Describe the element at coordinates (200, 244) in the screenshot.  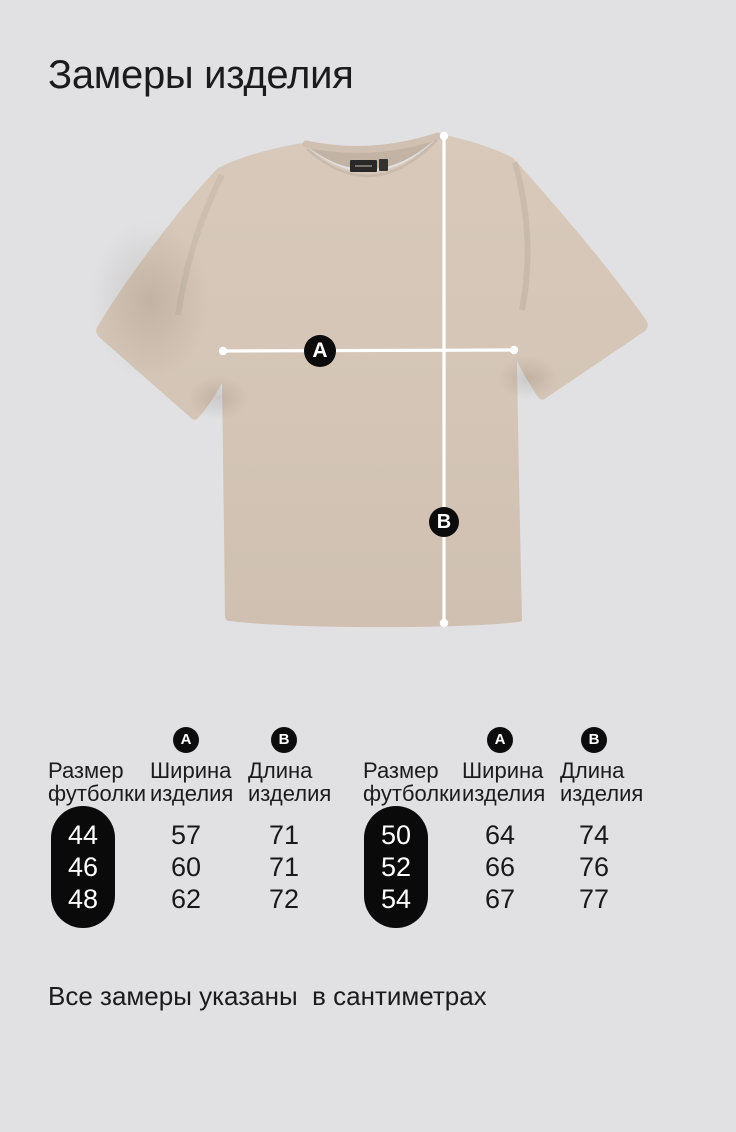
I see `left-sleeve-crease` at that location.